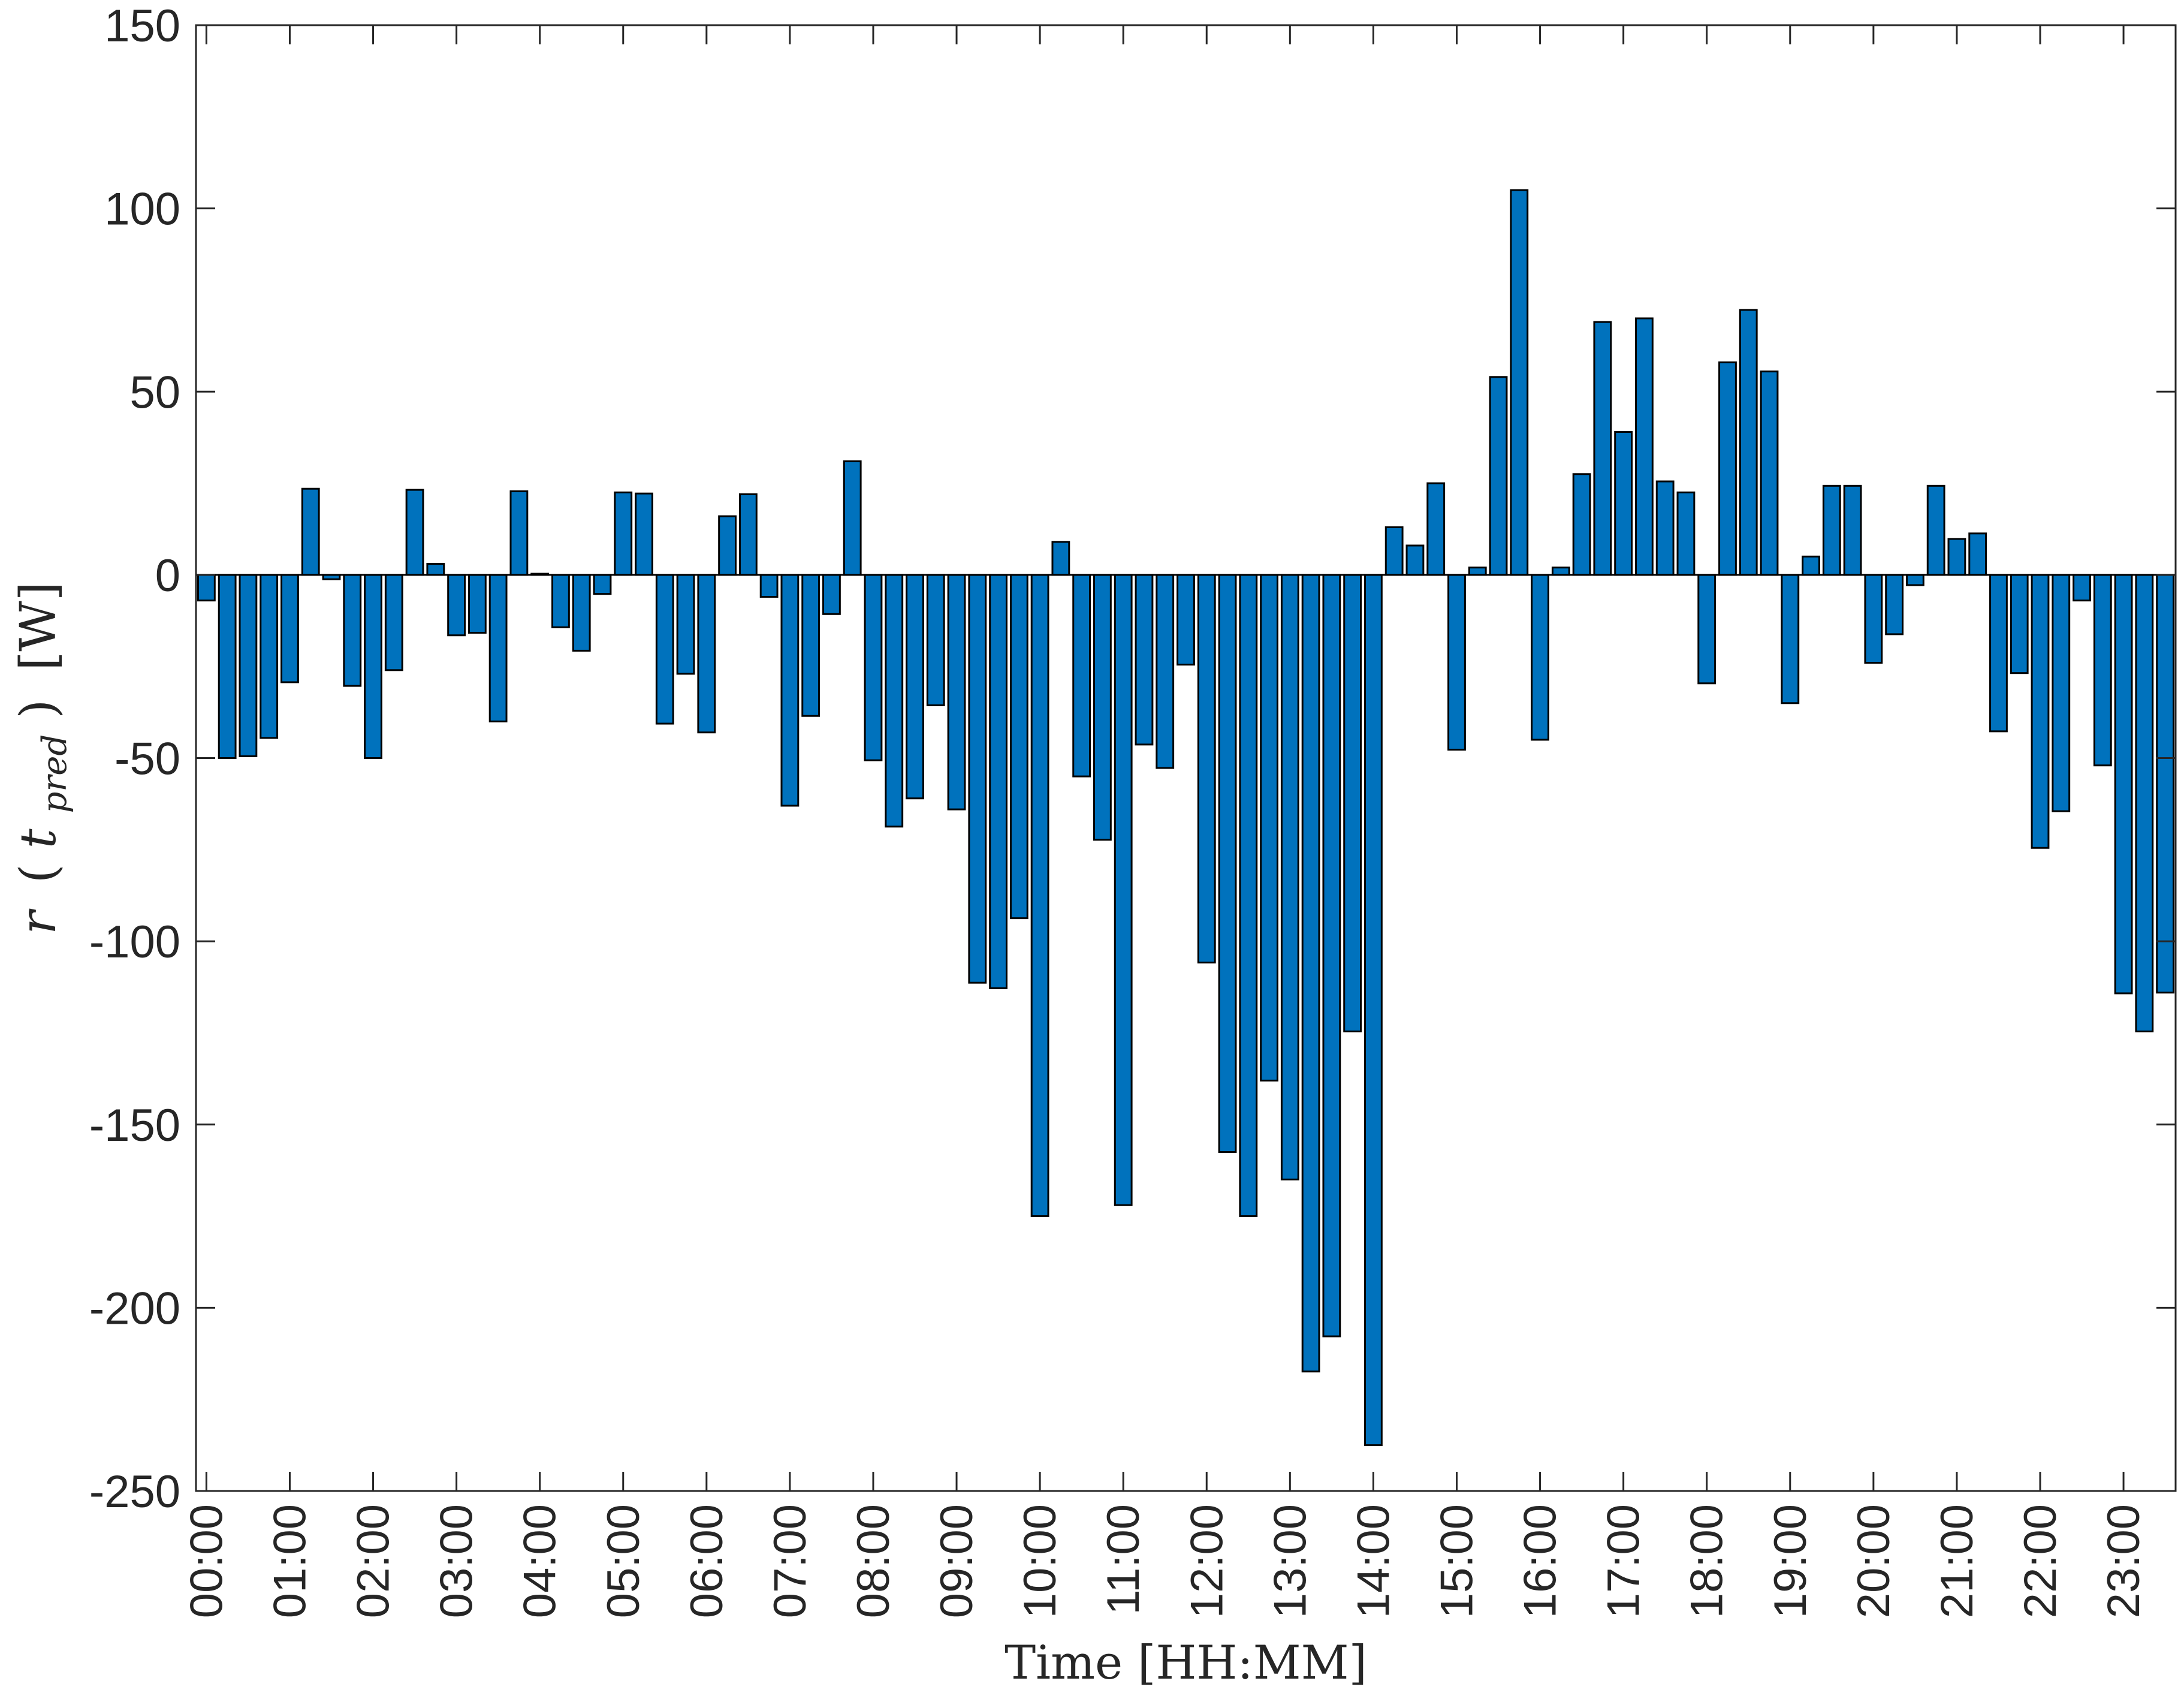 This screenshot has height=1702, width=2184. Describe the element at coordinates (38, 838) in the screenshot. I see `y-axis-title-t: t` at that location.